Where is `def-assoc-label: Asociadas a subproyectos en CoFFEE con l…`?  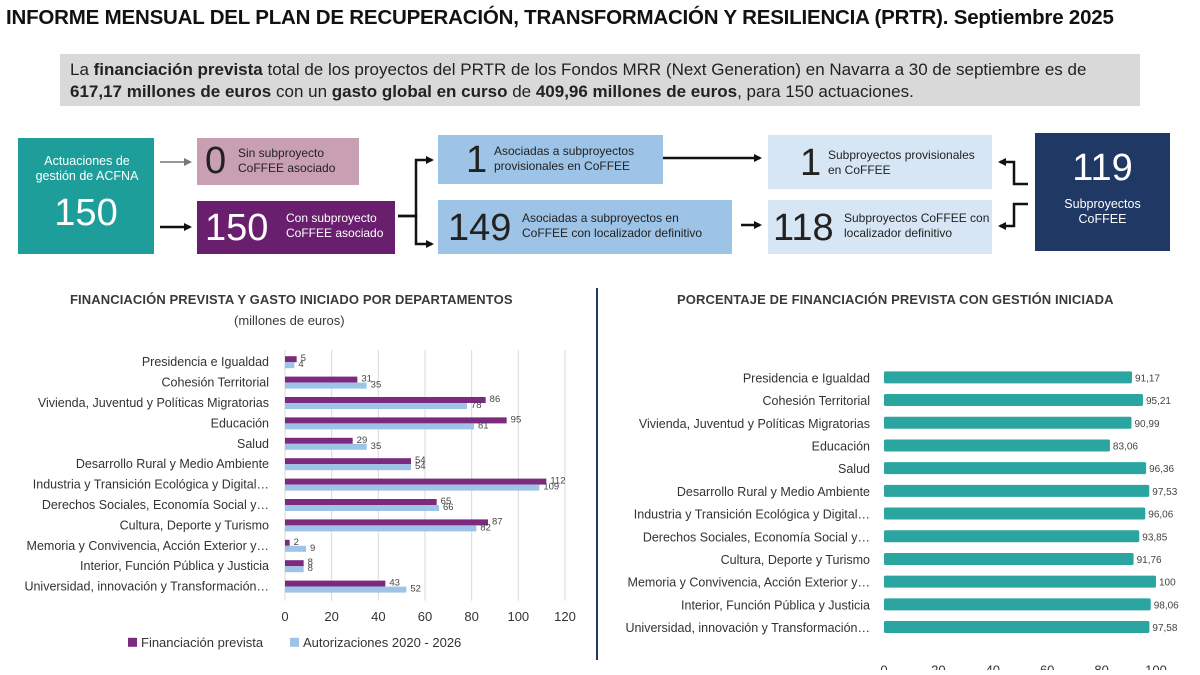 def-assoc-label: Asociadas a subproyectos en CoFFEE con l… is located at coordinates (612, 225).